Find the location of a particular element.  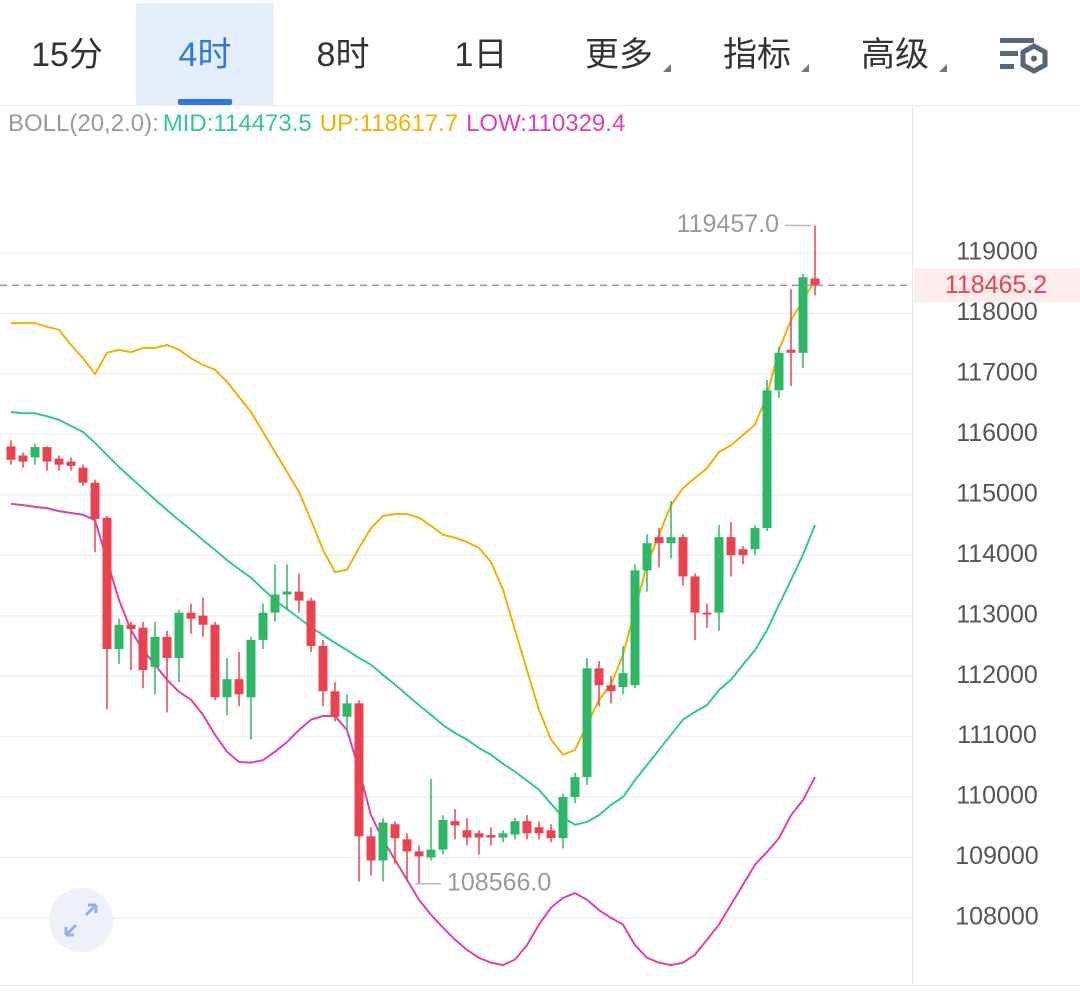

tab: 8时 is located at coordinates (343, 55).